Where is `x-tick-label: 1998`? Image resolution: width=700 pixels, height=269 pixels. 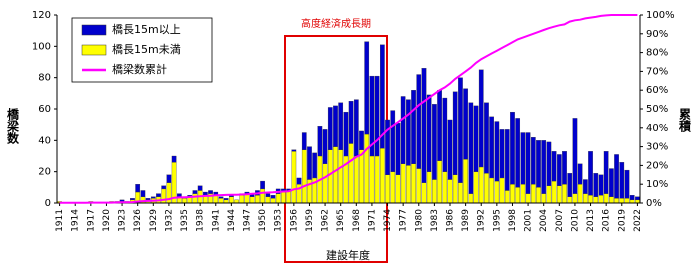 x-tick-label: 1998 is located at coordinates (513, 220).